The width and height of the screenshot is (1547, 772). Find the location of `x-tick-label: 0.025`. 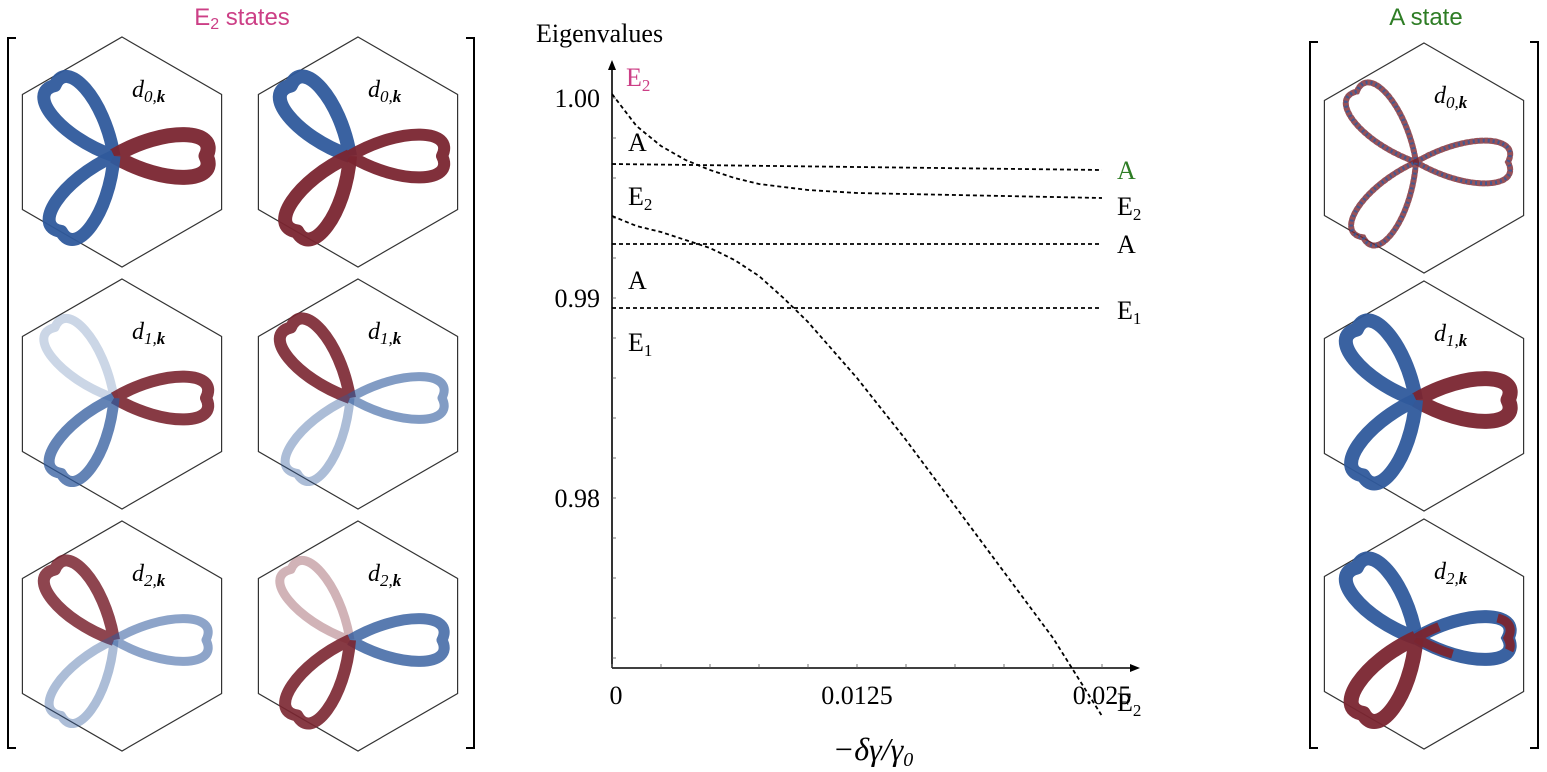

x-tick-label: 0.025 is located at coordinates (1102, 695).